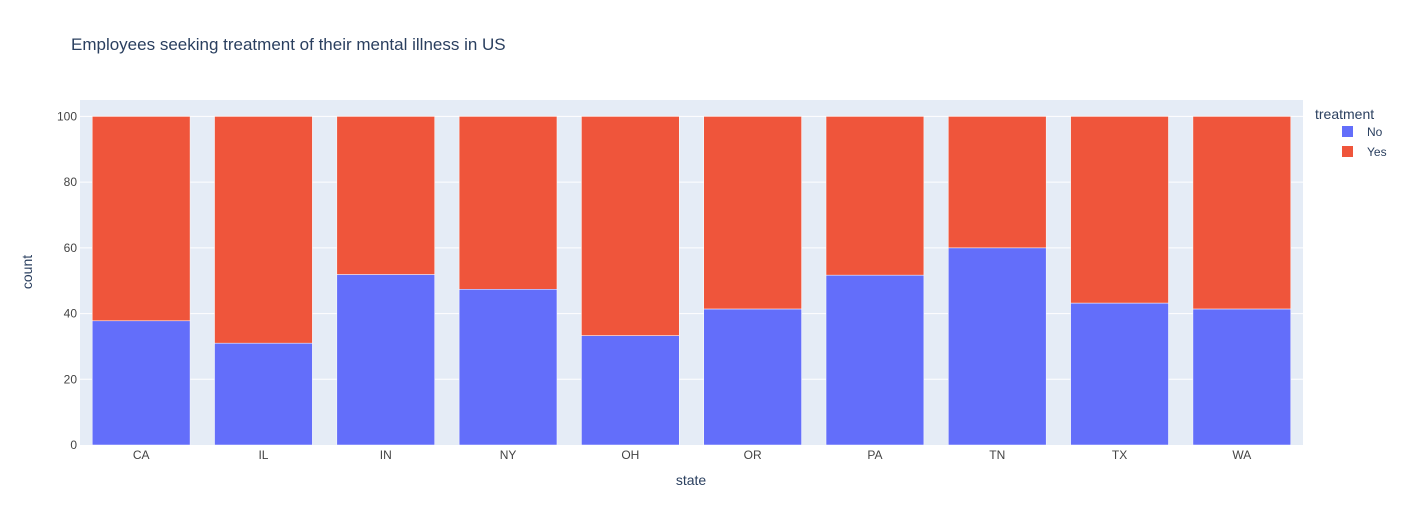 This screenshot has width=1414, height=530. What do you see at coordinates (875, 196) in the screenshot?
I see `bar-PA-yes` at bounding box center [875, 196].